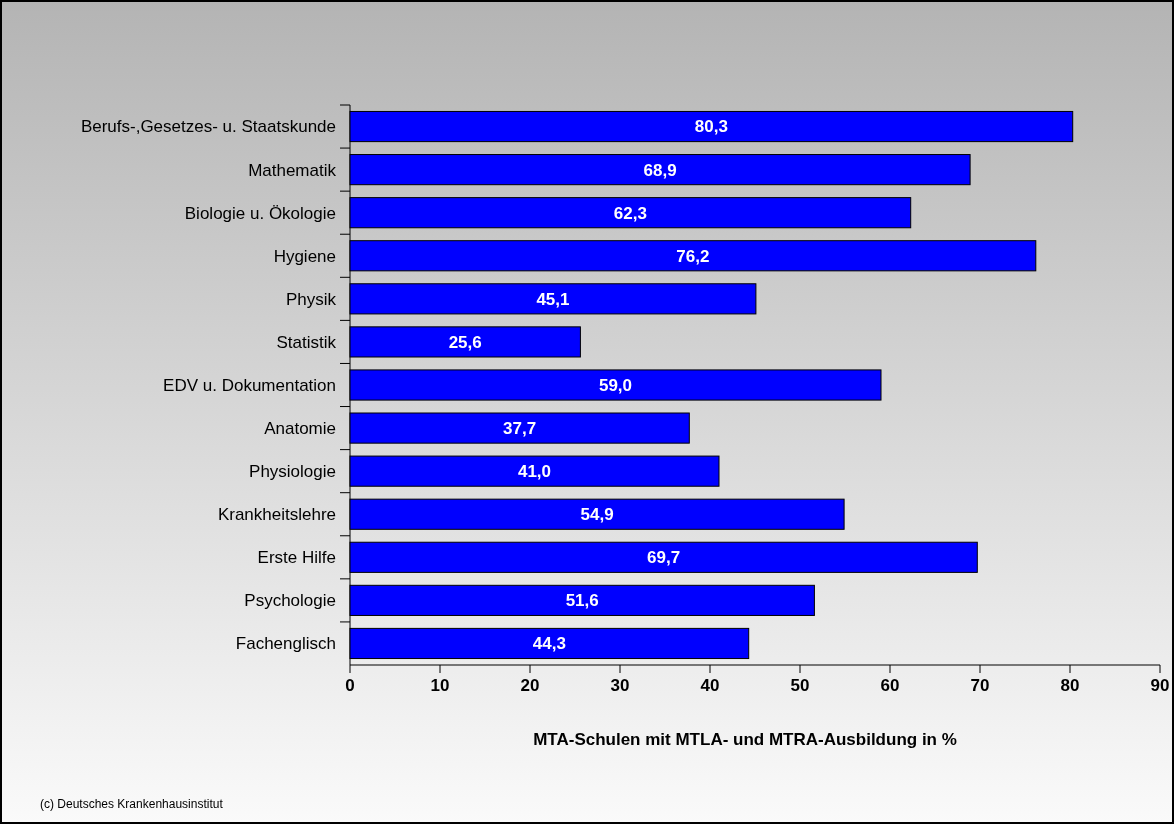  I want to click on x-tick-label: 30, so click(620, 685).